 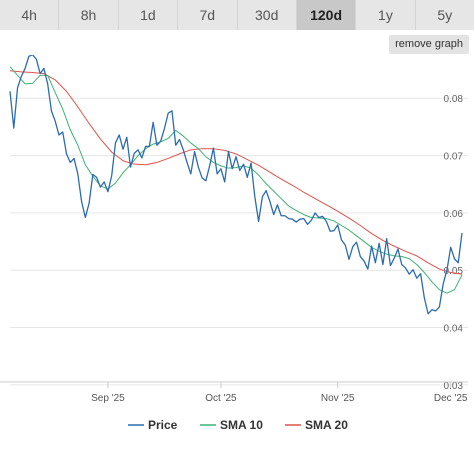 What do you see at coordinates (386, 15) in the screenshot?
I see `tab-1y: 1y` at bounding box center [386, 15].